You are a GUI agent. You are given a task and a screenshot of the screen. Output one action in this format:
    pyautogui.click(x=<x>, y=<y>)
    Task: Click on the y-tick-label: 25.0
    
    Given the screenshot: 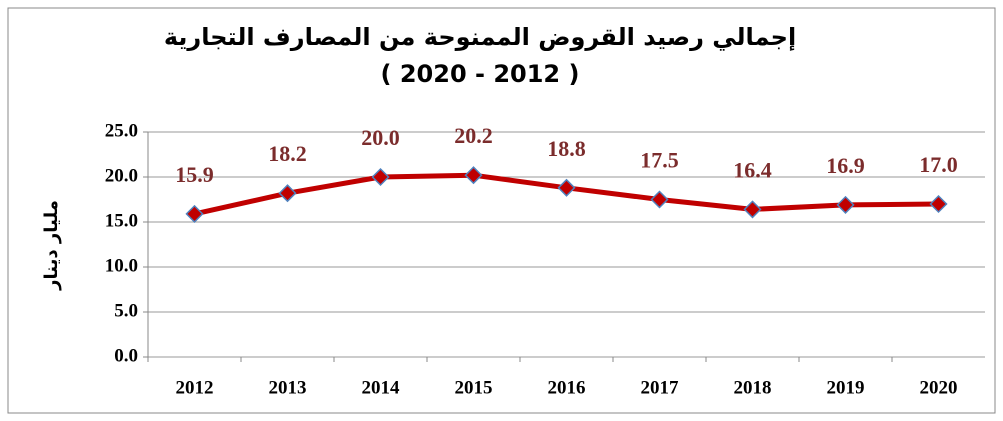 What is the action you would take?
    pyautogui.click(x=121, y=130)
    